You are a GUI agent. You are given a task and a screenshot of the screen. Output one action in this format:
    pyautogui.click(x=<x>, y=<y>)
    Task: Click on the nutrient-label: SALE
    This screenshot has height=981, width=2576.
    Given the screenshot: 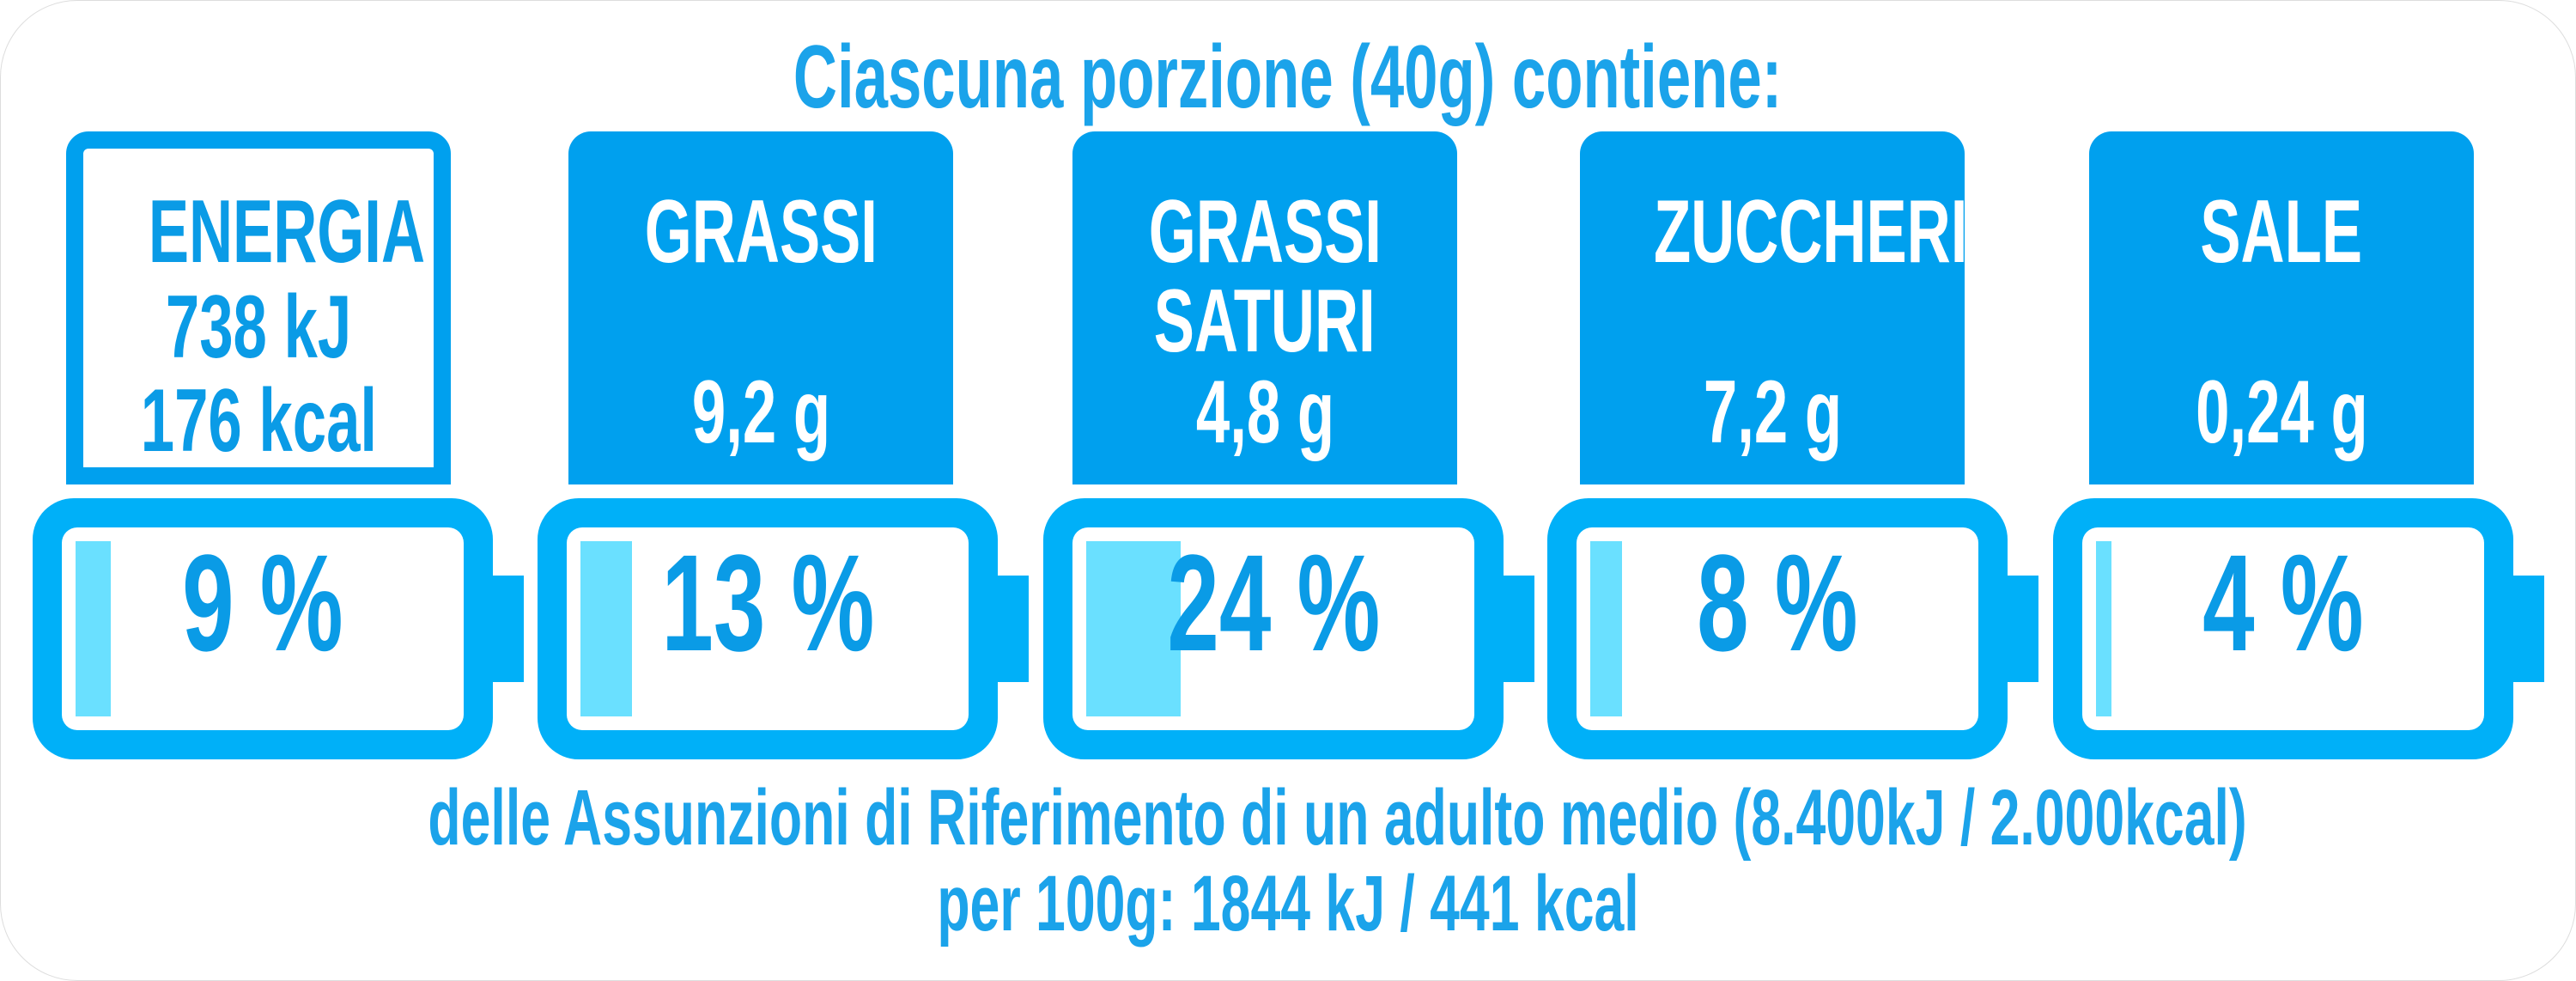 What is the action you would take?
    pyautogui.click(x=2281, y=232)
    